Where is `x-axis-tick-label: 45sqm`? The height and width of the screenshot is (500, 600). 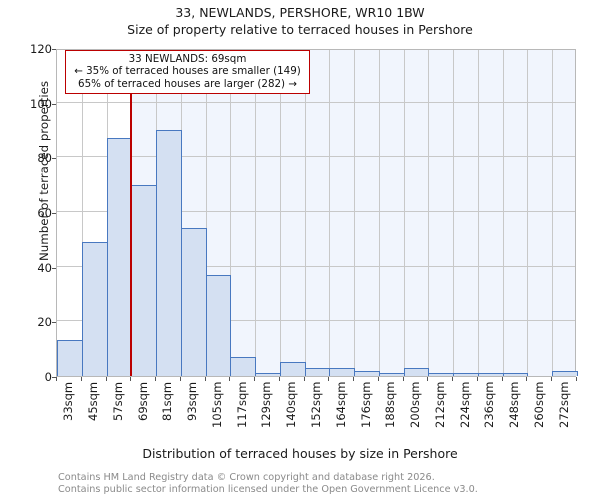
x-axis-tick-label: 45sqm is located at coordinates (93, 402).